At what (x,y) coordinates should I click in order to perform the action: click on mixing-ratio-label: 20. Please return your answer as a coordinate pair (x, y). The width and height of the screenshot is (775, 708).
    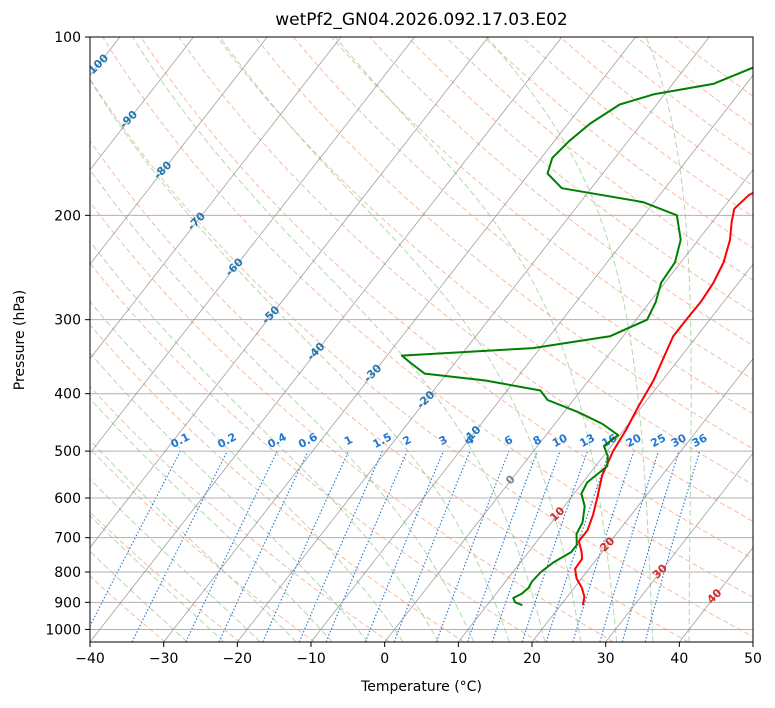
    Looking at the image, I should click on (634, 440).